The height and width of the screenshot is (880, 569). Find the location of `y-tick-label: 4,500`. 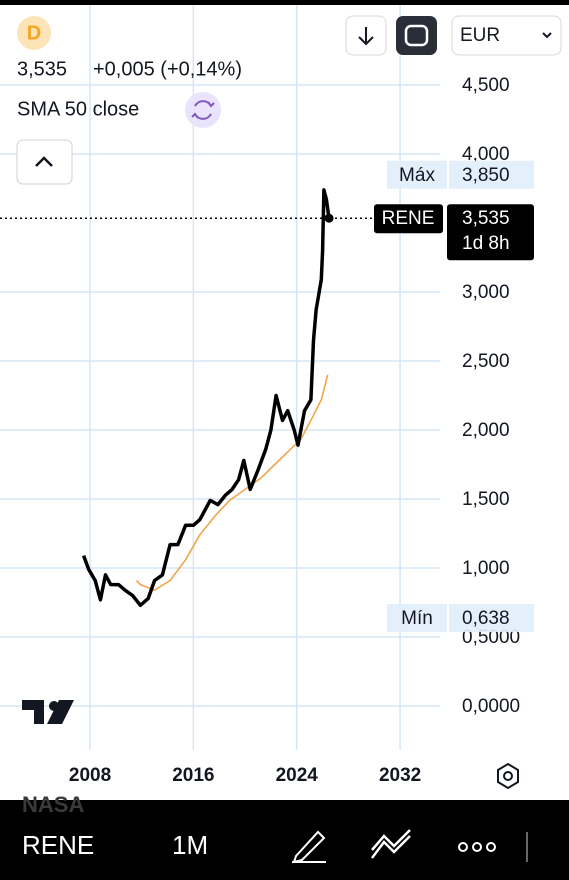

y-tick-label: 4,500 is located at coordinates (486, 85).